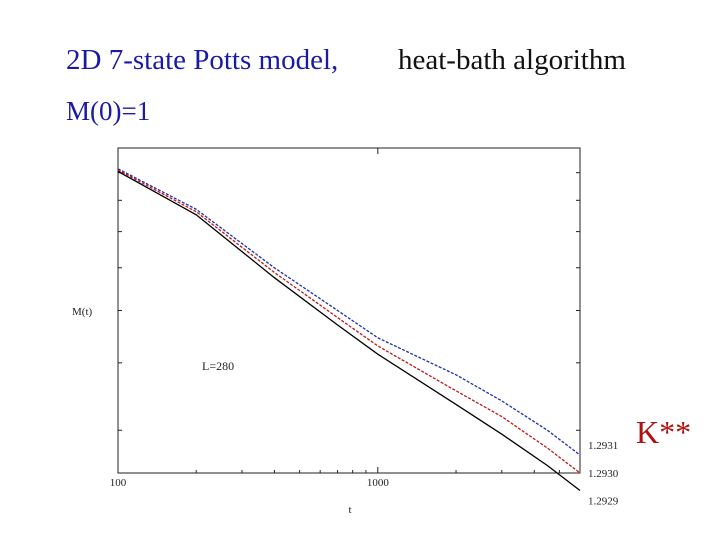 This screenshot has width=720, height=540. I want to click on chart-title: 2D 7-state Potts model,, so click(202, 60).